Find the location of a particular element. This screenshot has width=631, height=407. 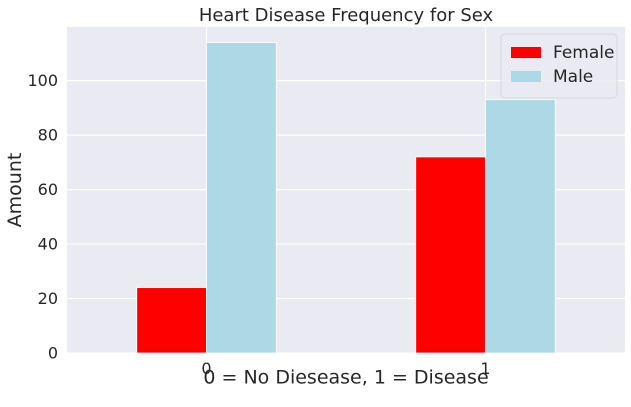

y-tick-label: 0 is located at coordinates (53, 353).